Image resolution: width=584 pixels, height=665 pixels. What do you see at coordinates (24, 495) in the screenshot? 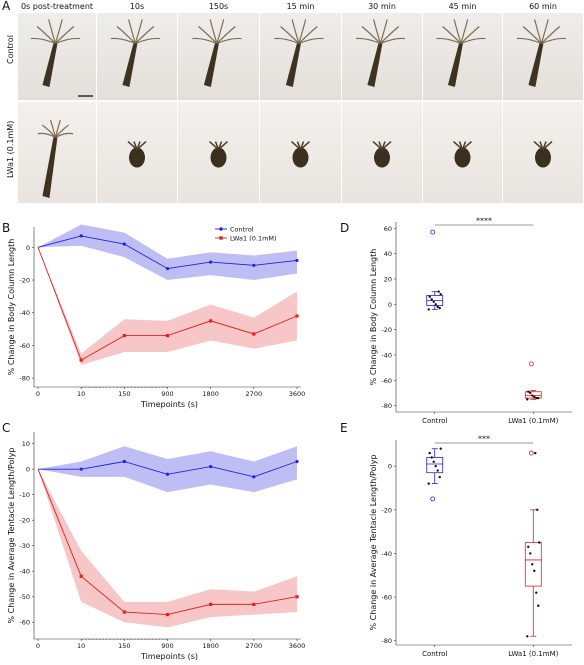
I see `y-tick-label: -10` at bounding box center [24, 495].